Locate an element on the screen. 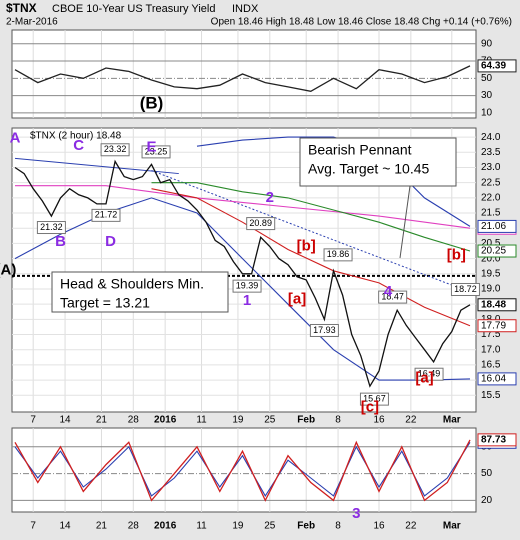  y-tick-label: 10 is located at coordinates (487, 112).